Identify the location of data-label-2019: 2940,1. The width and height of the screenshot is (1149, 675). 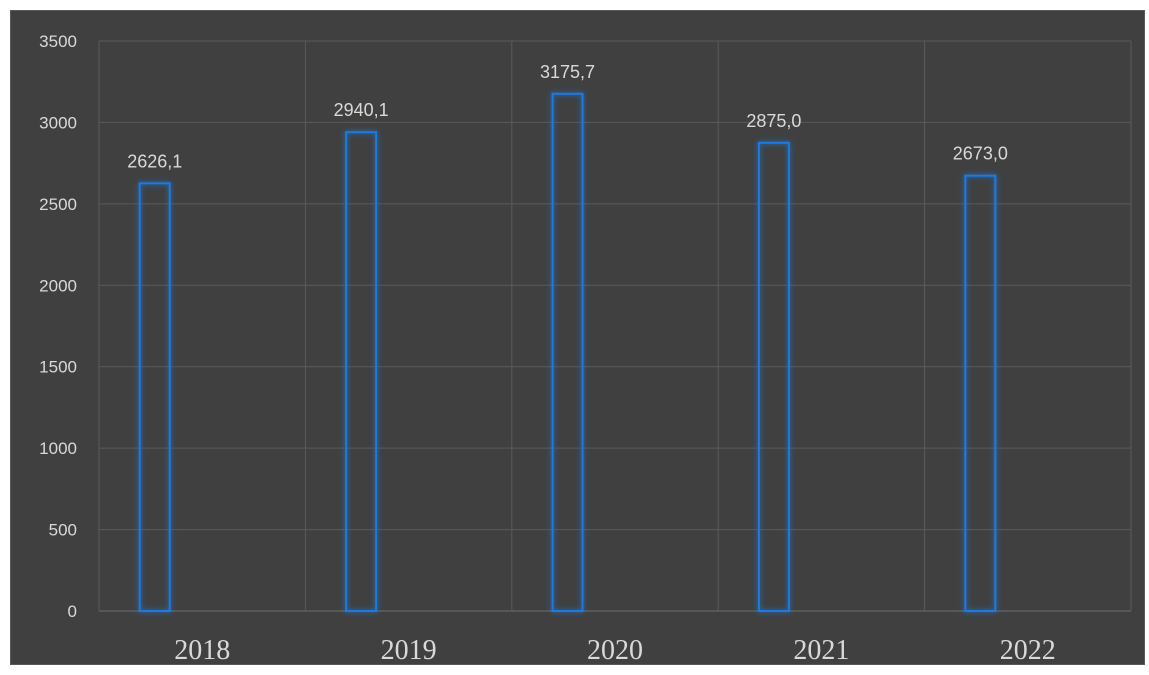
(361, 110).